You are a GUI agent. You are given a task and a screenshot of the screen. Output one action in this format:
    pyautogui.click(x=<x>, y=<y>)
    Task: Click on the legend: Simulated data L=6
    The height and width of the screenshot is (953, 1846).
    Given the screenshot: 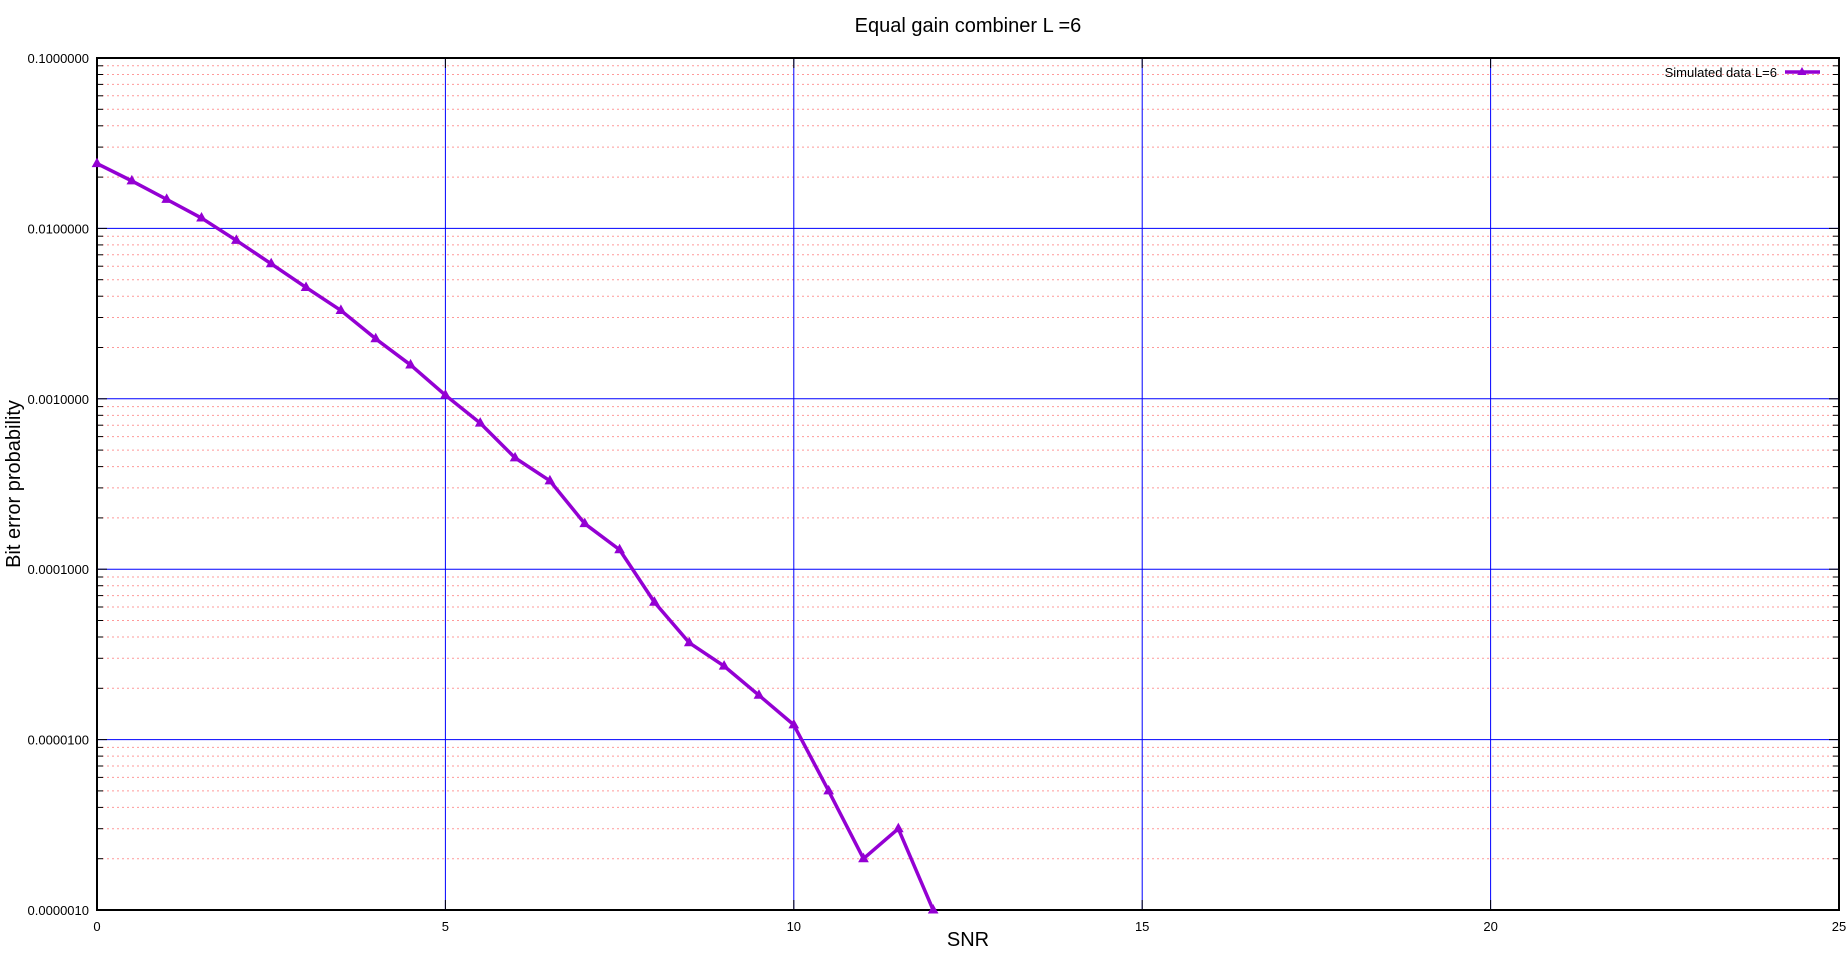 What is the action you would take?
    pyautogui.click(x=1742, y=72)
    